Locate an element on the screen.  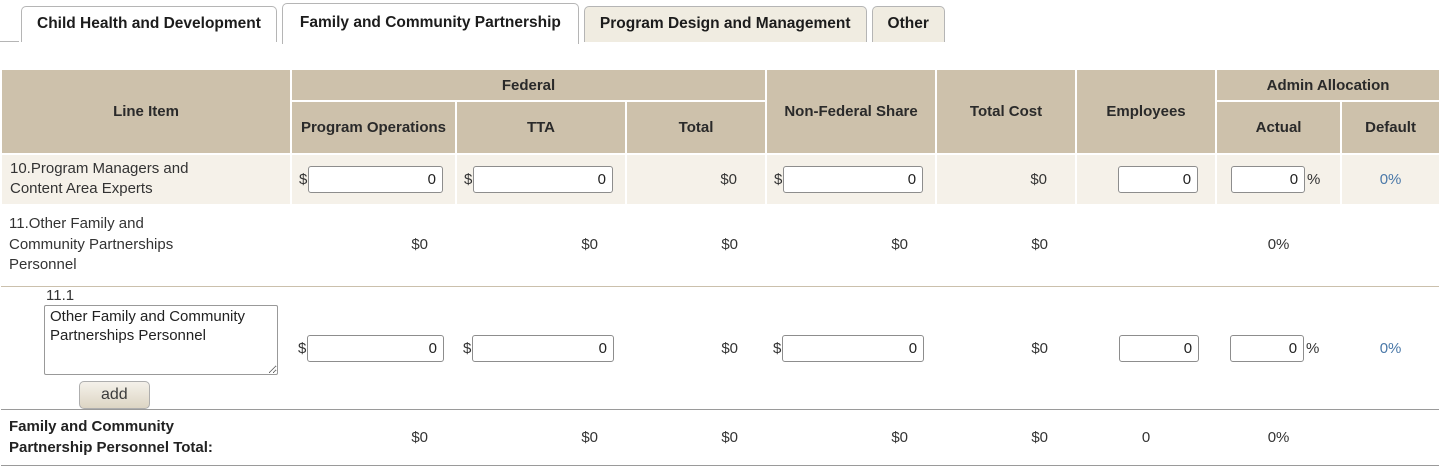
row11-1-non-federal-share-input is located at coordinates (853, 348).